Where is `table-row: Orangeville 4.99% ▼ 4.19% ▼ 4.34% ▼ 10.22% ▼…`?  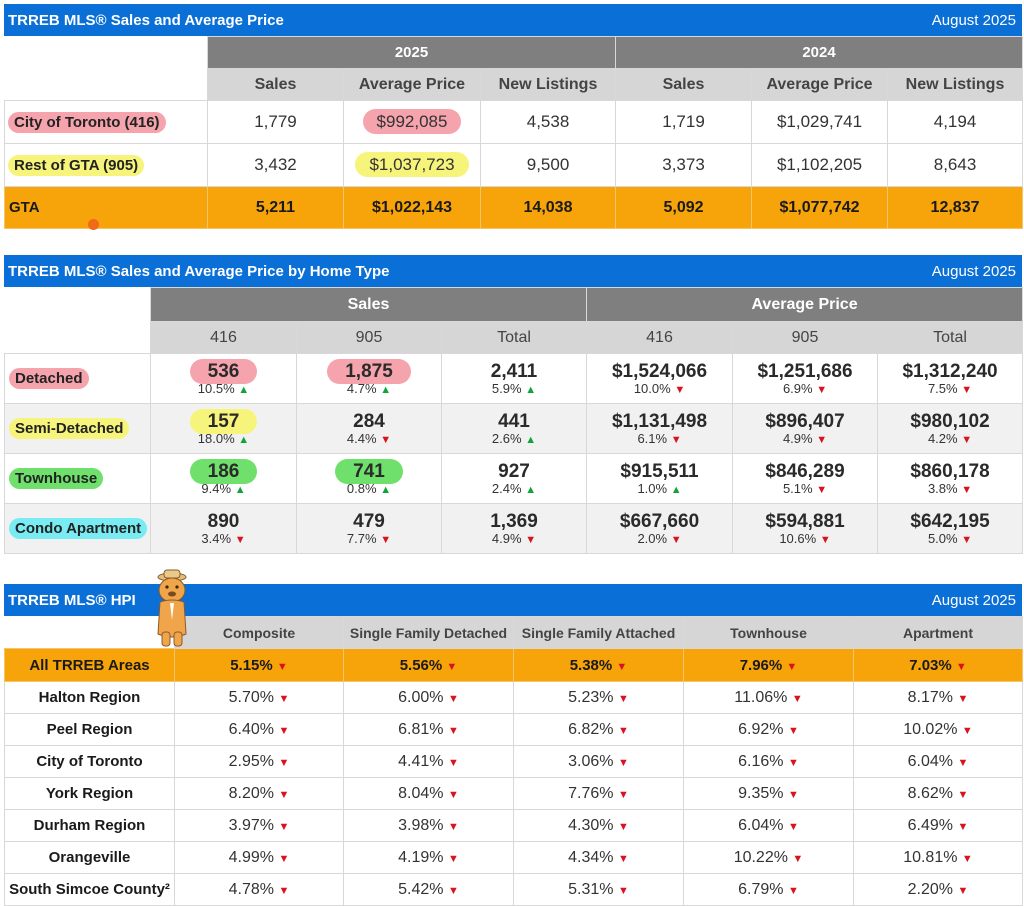
table-row: Orangeville 4.99% ▼ 4.19% ▼ 4.34% ▼ 10.22% ▼… is located at coordinates (513, 857).